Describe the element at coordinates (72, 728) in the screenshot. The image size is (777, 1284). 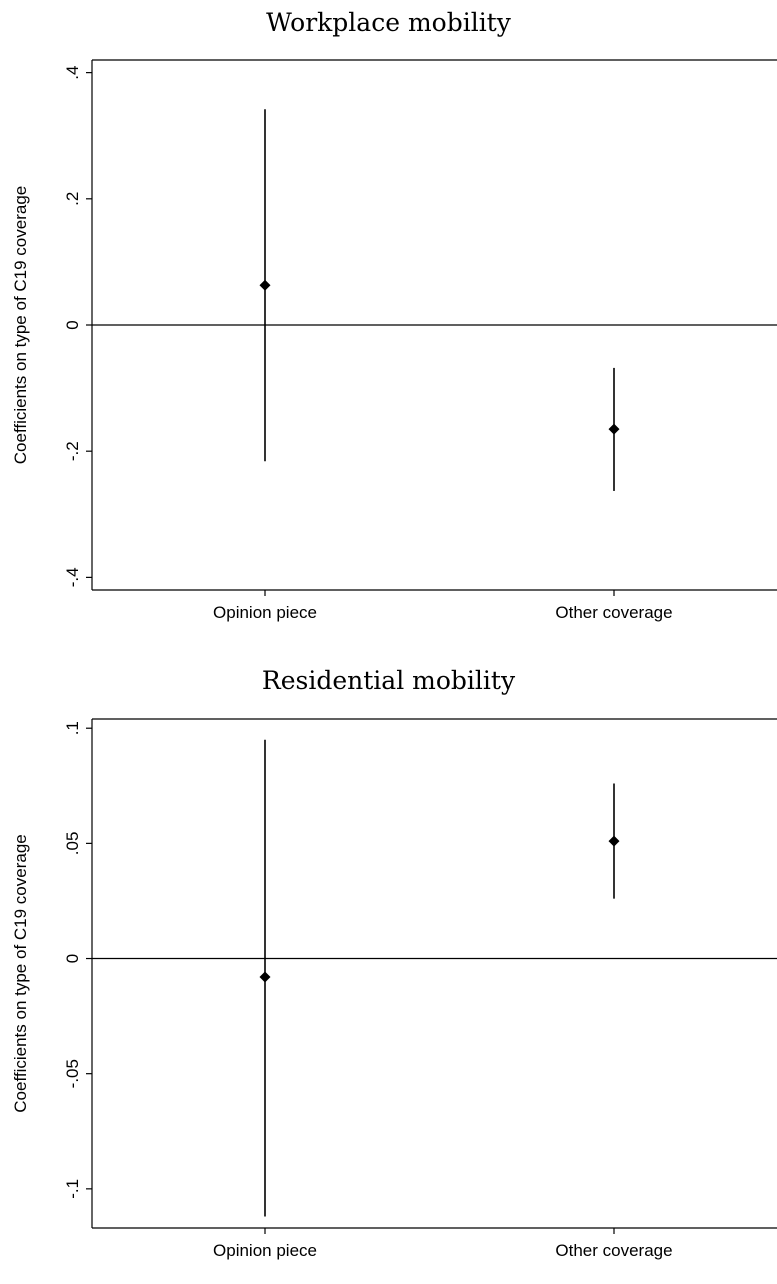
I see `y-tick-label: .1` at that location.